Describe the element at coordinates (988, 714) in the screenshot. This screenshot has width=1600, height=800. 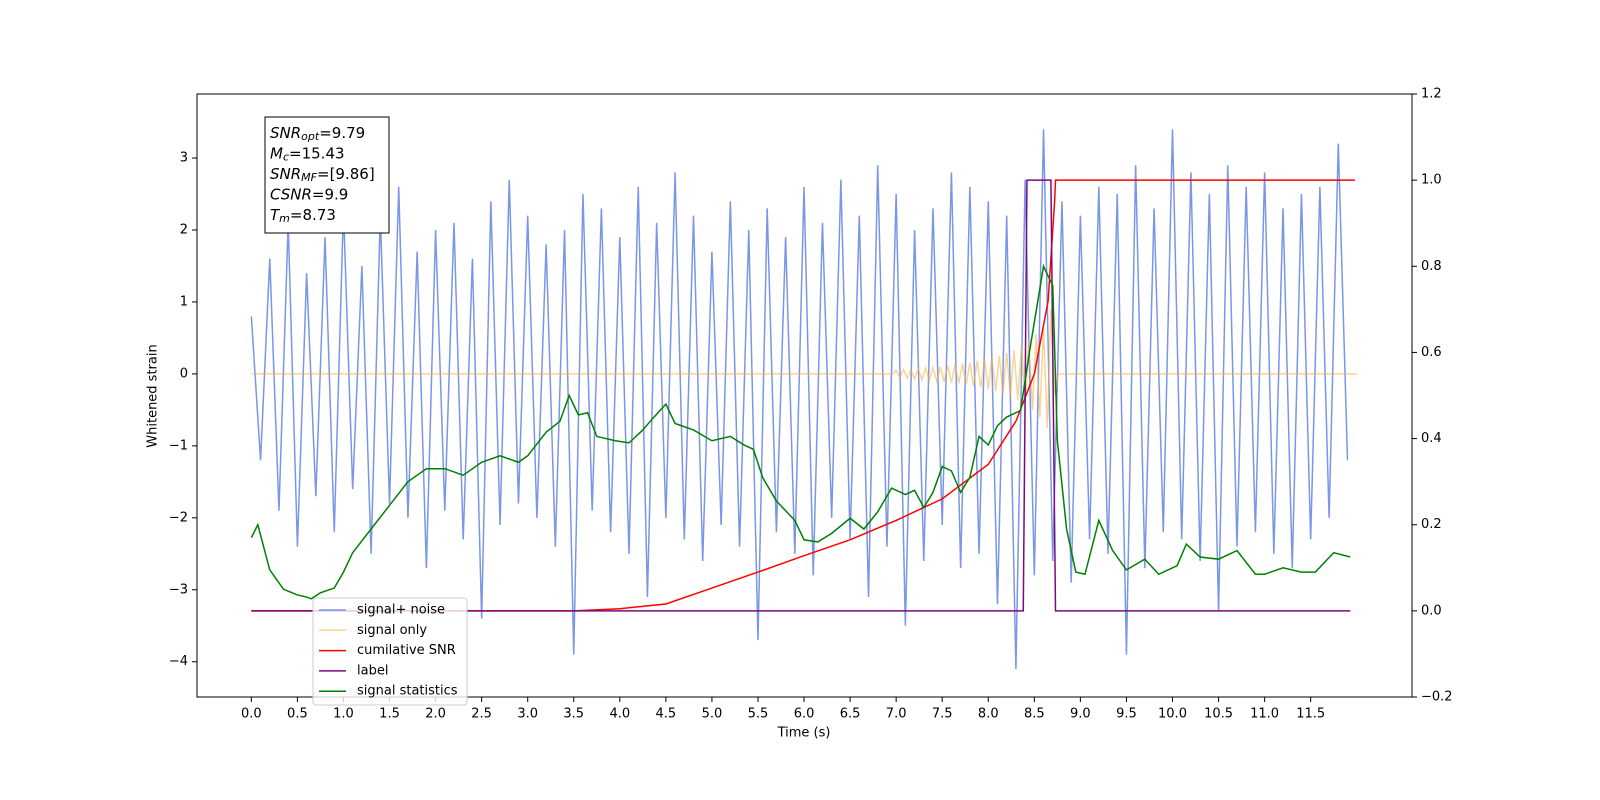
I see `x-tick-label: 8.0` at that location.